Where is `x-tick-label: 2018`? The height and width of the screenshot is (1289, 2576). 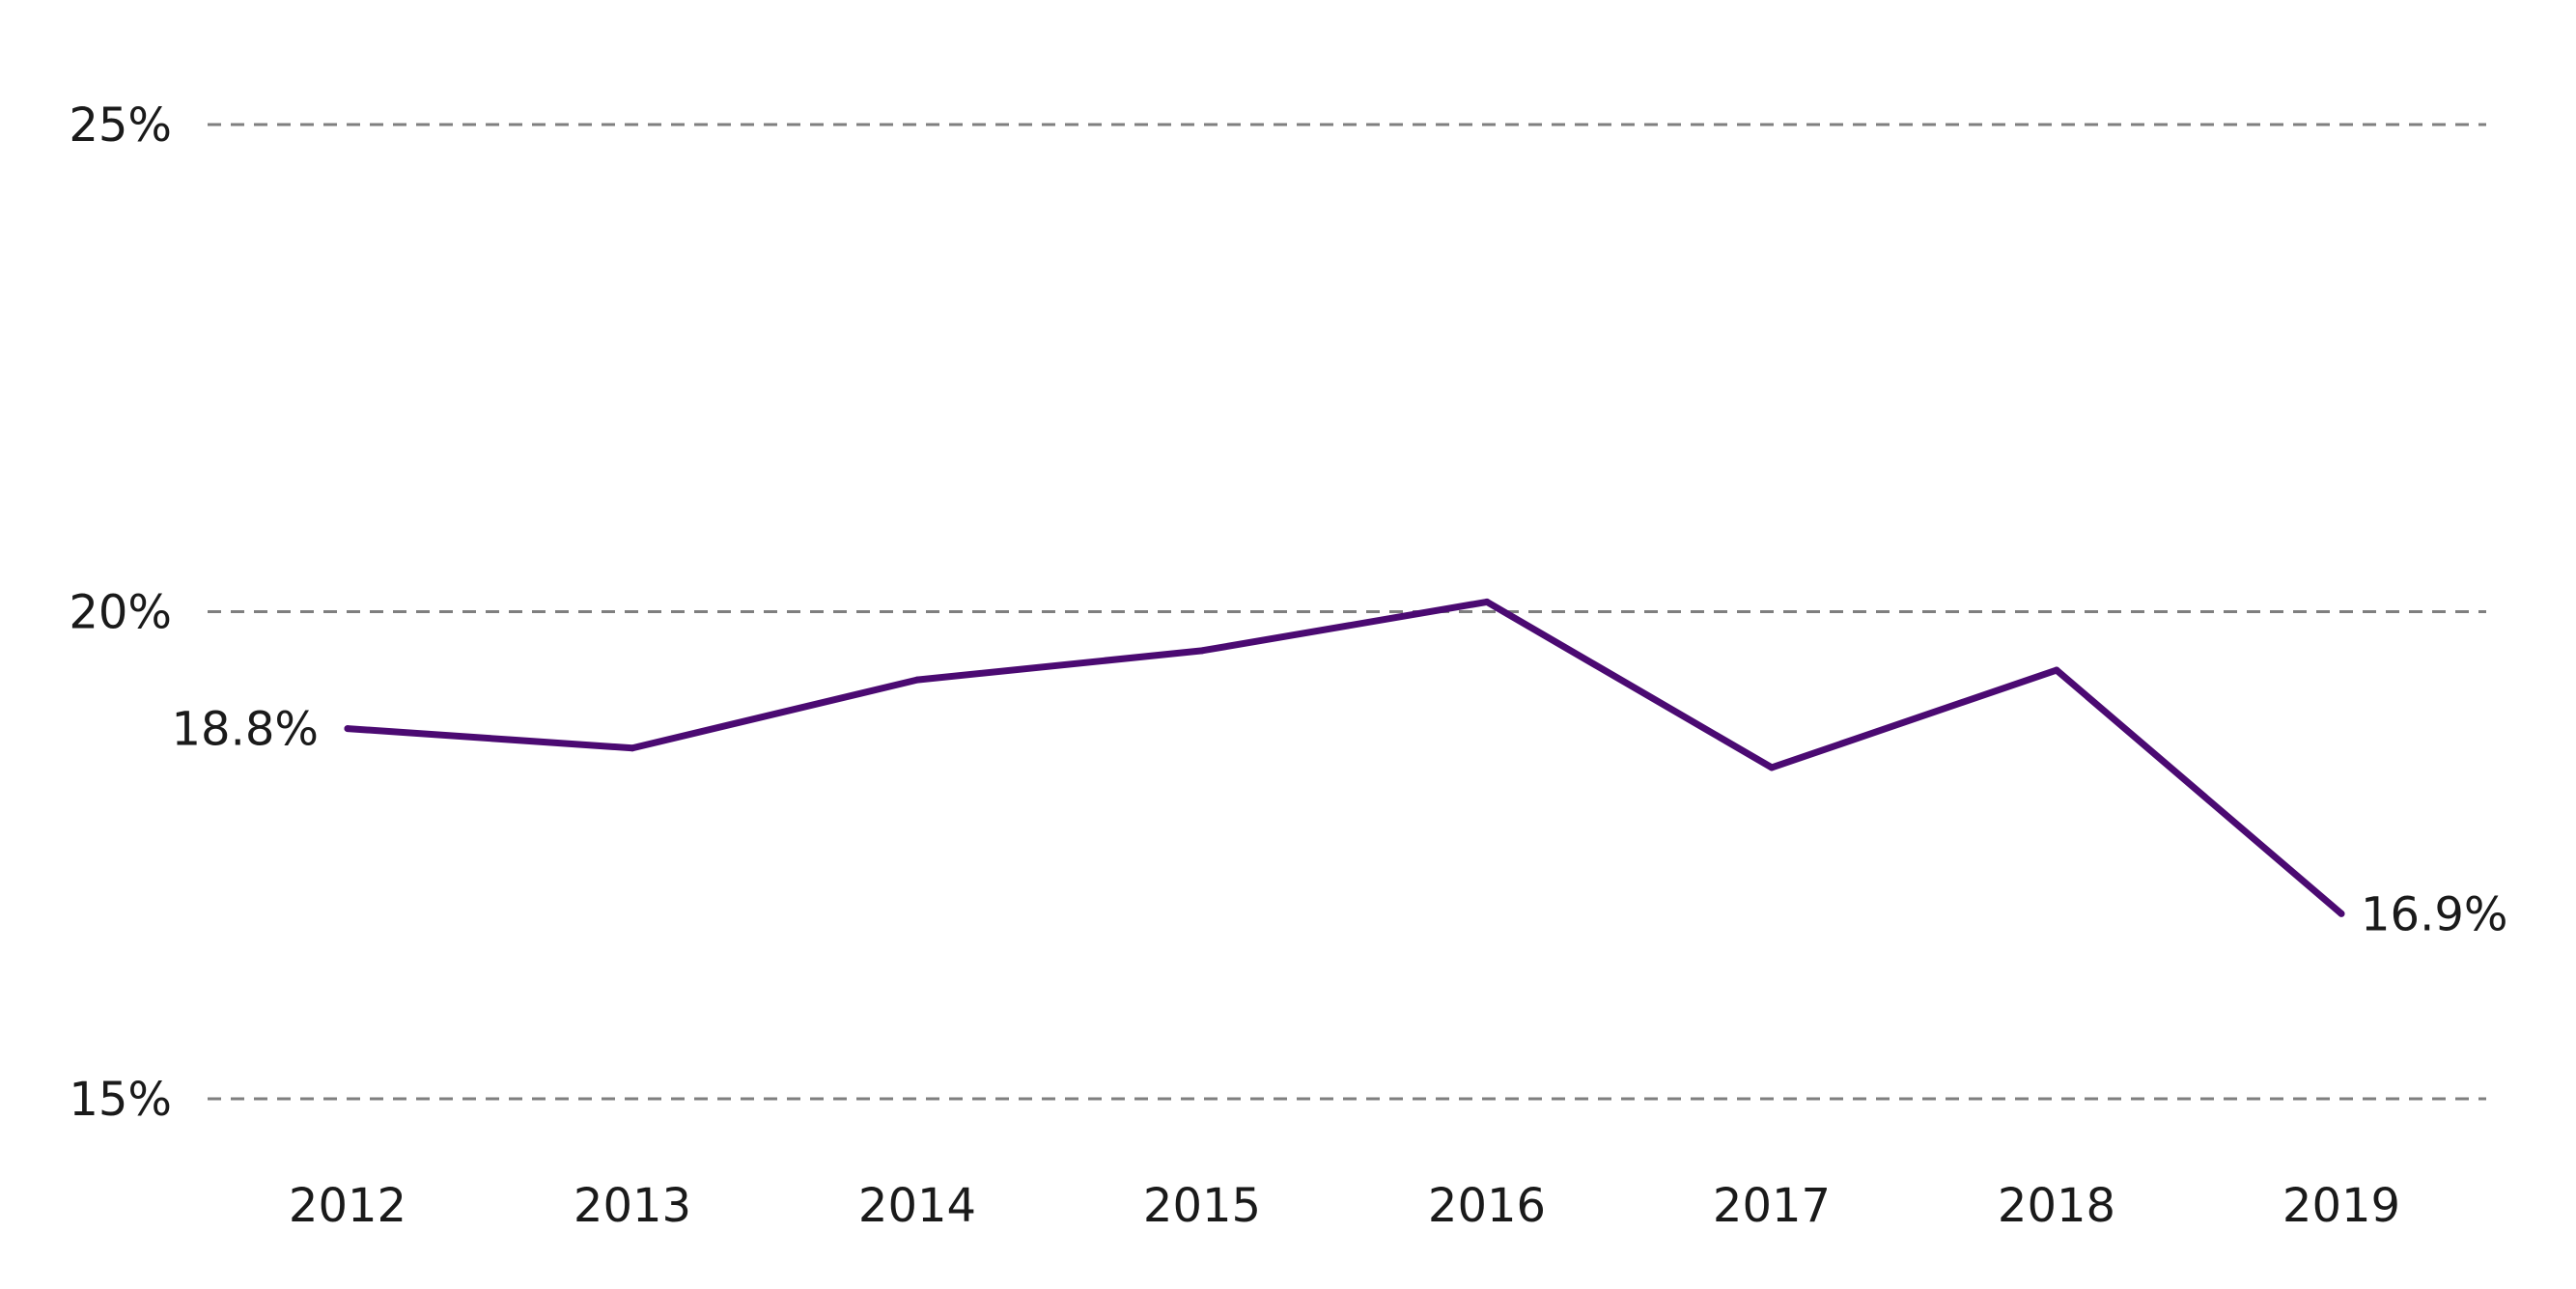
x-tick-label: 2018 is located at coordinates (2057, 1206).